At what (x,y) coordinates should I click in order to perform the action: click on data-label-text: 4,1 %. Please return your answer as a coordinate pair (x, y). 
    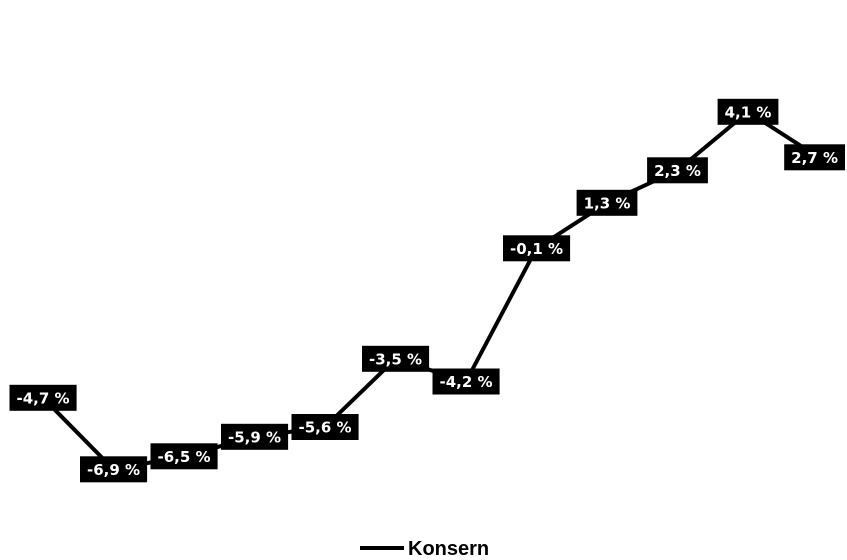
    Looking at the image, I should click on (748, 112).